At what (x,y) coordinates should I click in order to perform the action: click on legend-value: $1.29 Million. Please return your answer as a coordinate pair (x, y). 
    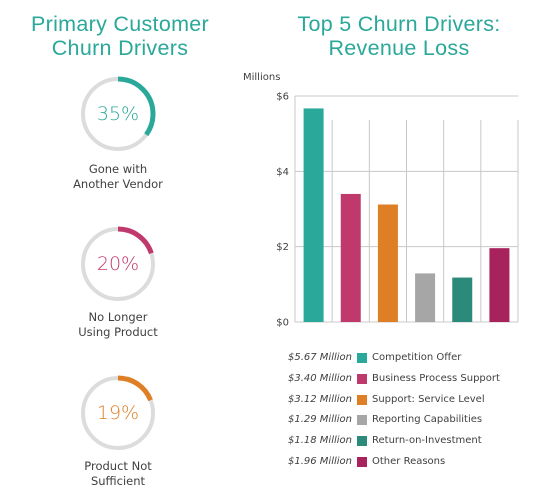
    Looking at the image, I should click on (319, 420).